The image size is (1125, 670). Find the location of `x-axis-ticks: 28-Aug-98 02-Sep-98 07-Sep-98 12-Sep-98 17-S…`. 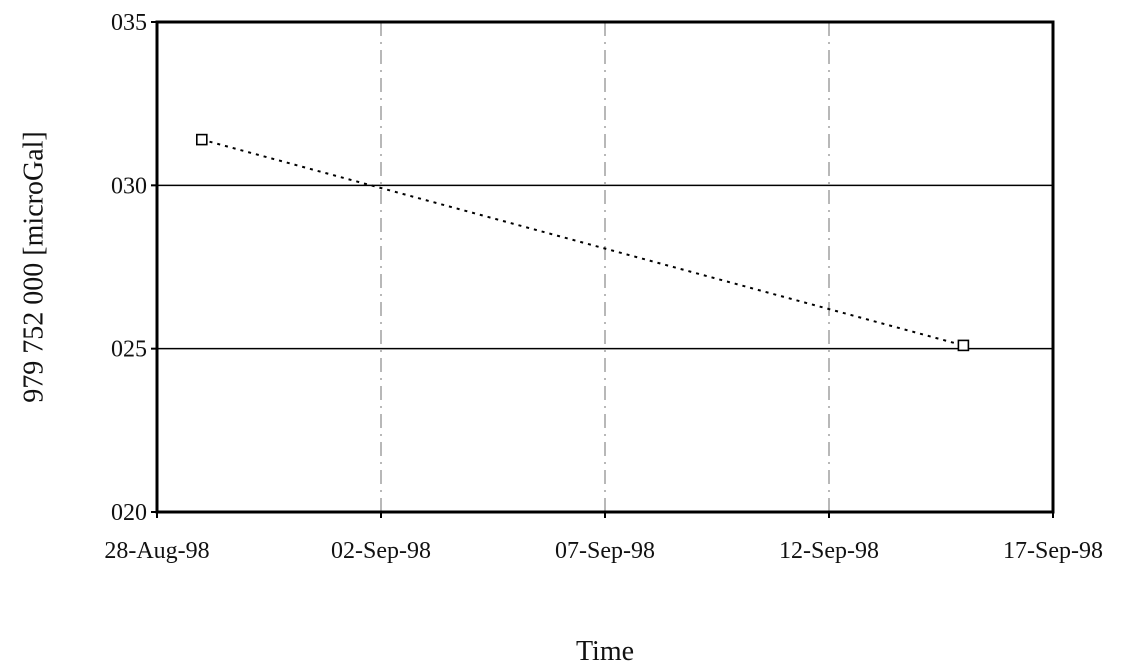

x-axis-ticks: 28-Aug-98 02-Sep-98 07-Sep-98 12-Sep-98 17-S… is located at coordinates (603, 538).